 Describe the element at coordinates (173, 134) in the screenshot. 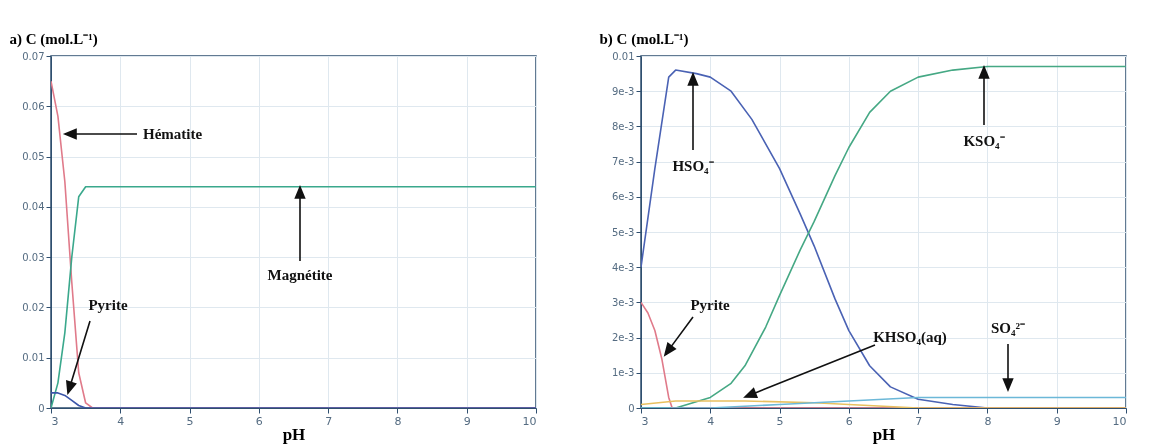

I see `annotation: Hématite` at that location.